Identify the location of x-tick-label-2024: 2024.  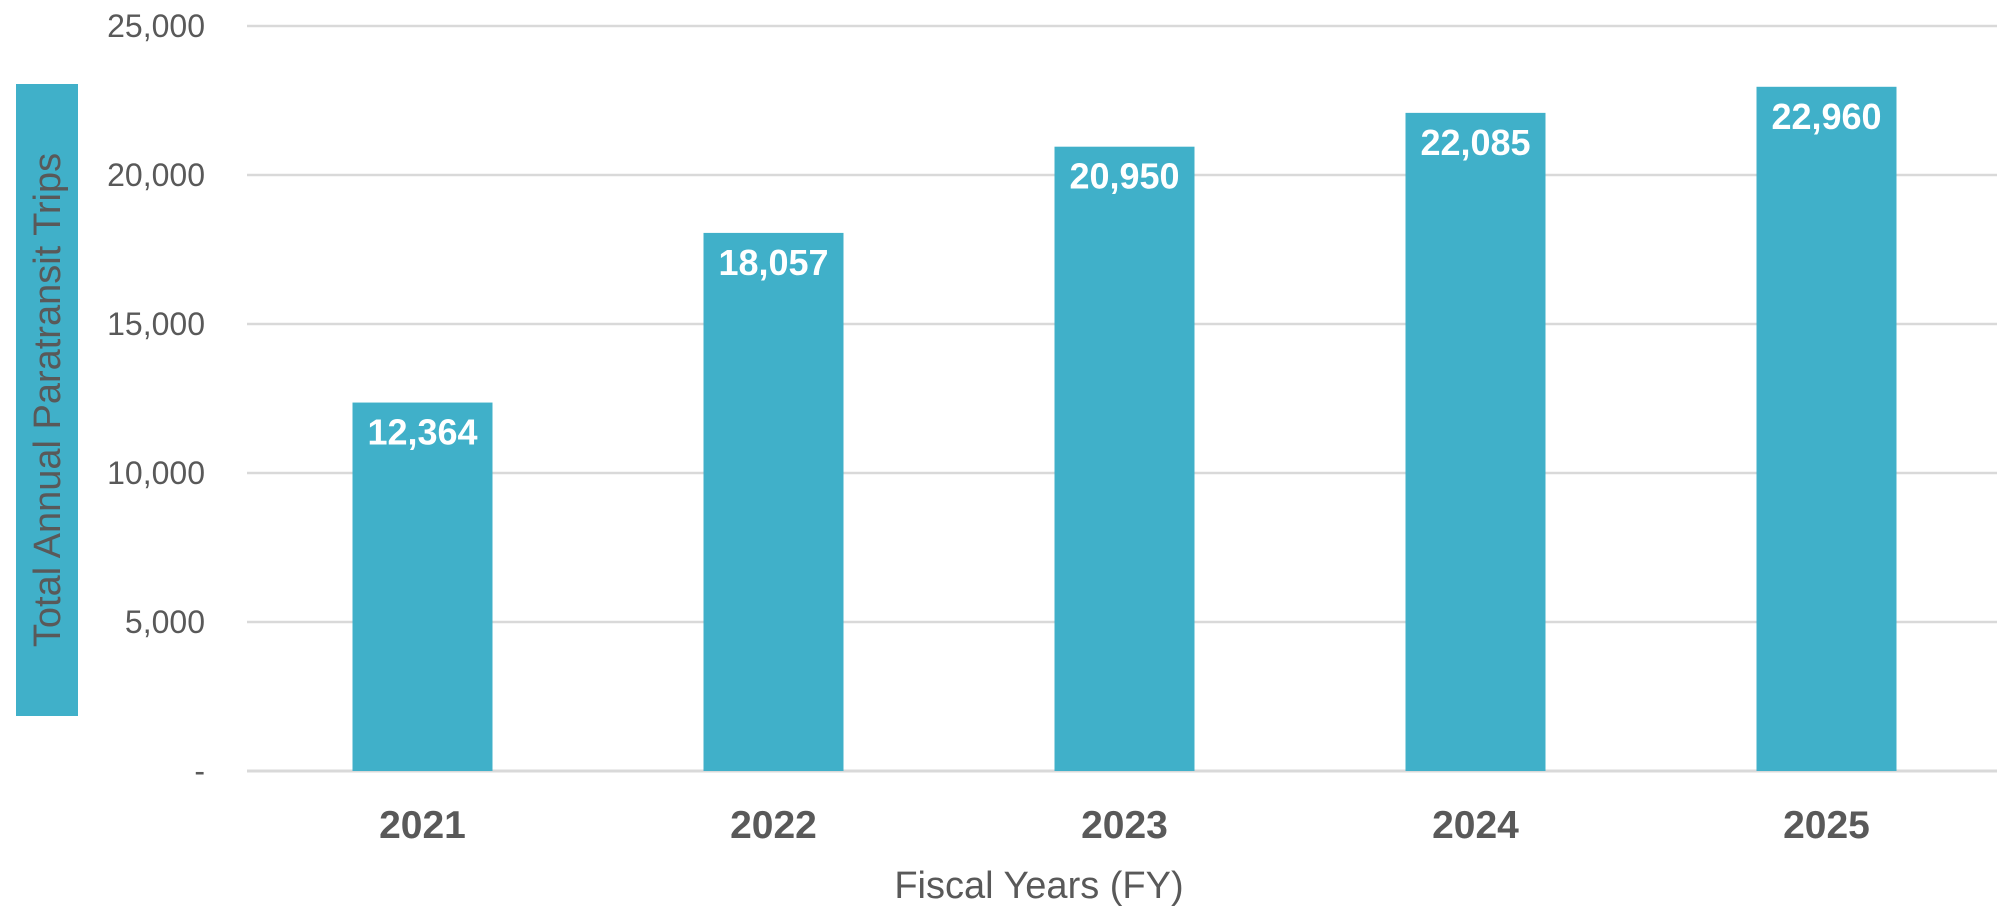
(1475, 825).